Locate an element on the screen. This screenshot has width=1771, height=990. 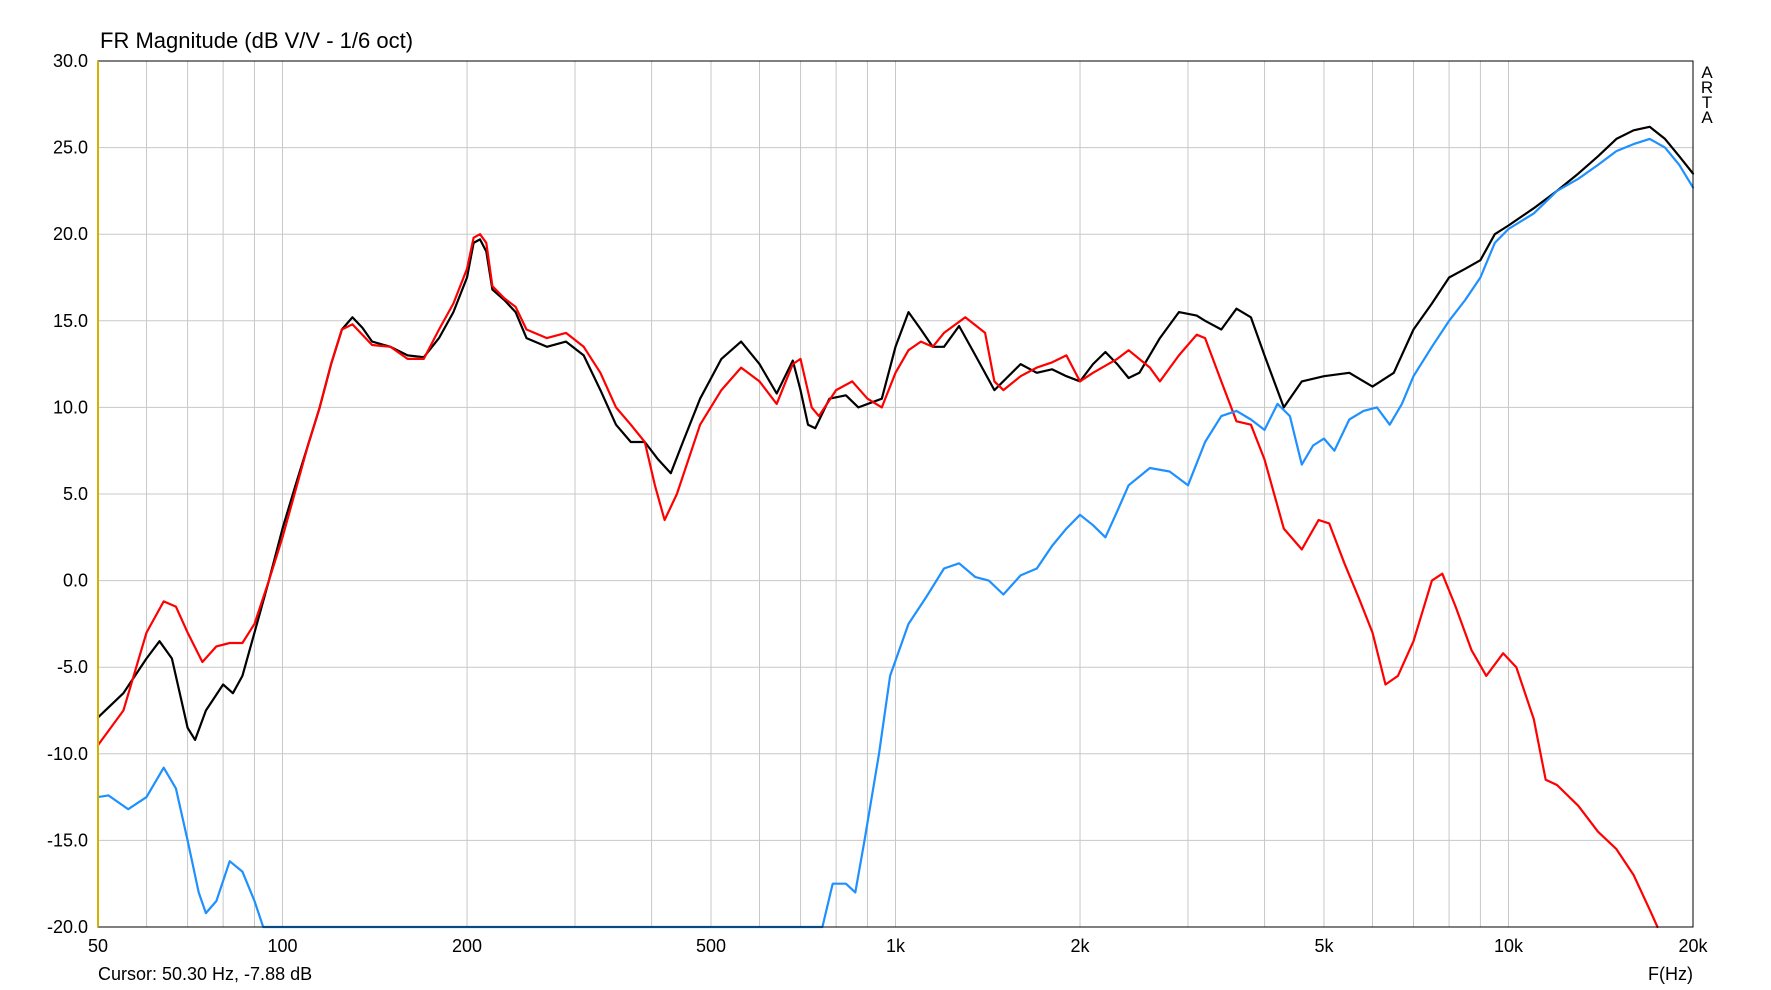
y-tick-label: -15.0 is located at coordinates (67, 840).